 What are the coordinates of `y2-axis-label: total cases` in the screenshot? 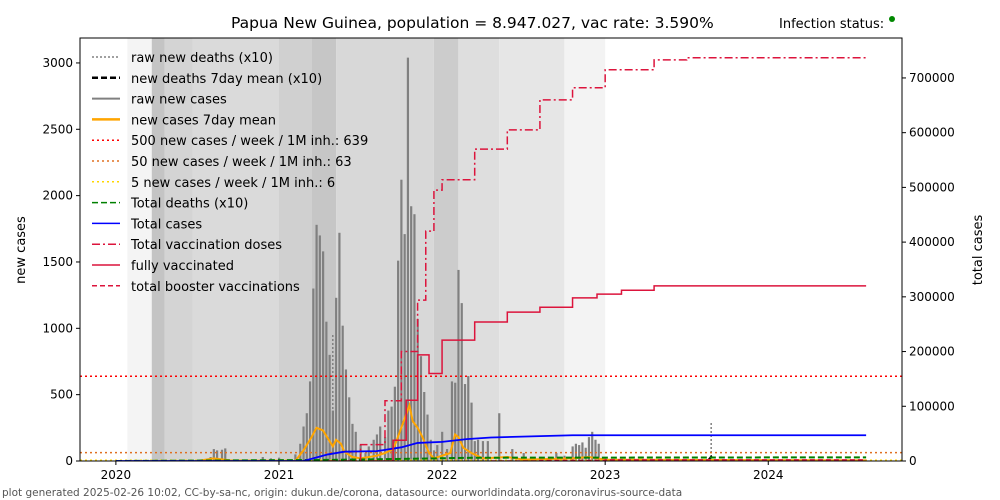 It's located at (978, 250).